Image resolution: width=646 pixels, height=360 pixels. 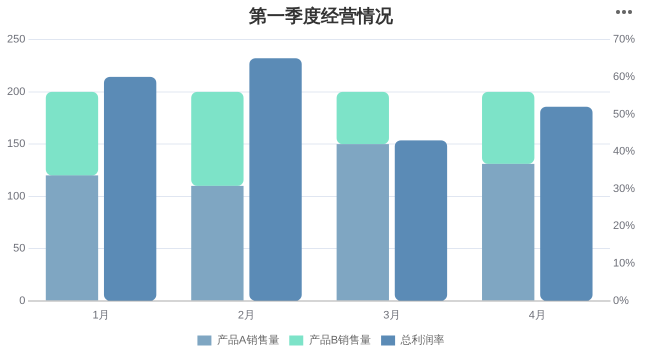 I want to click on y-tick-label: 0, so click(x=22, y=300).